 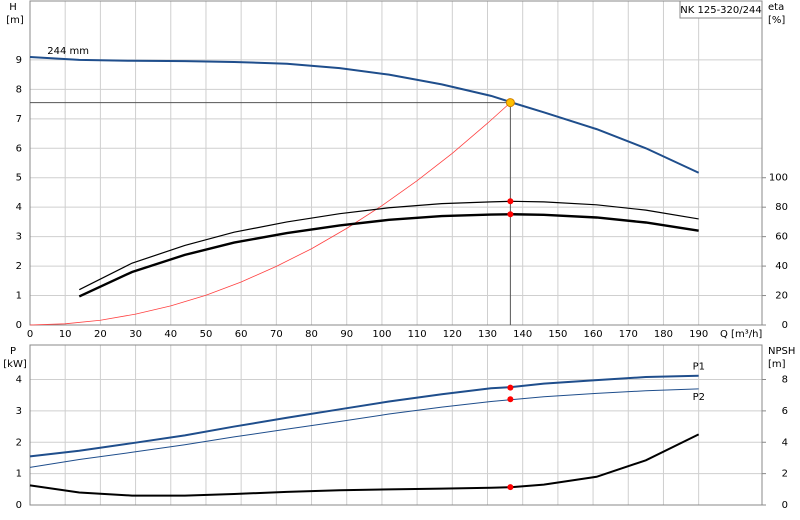 I want to click on y2-tick-label: 8, so click(x=785, y=380).